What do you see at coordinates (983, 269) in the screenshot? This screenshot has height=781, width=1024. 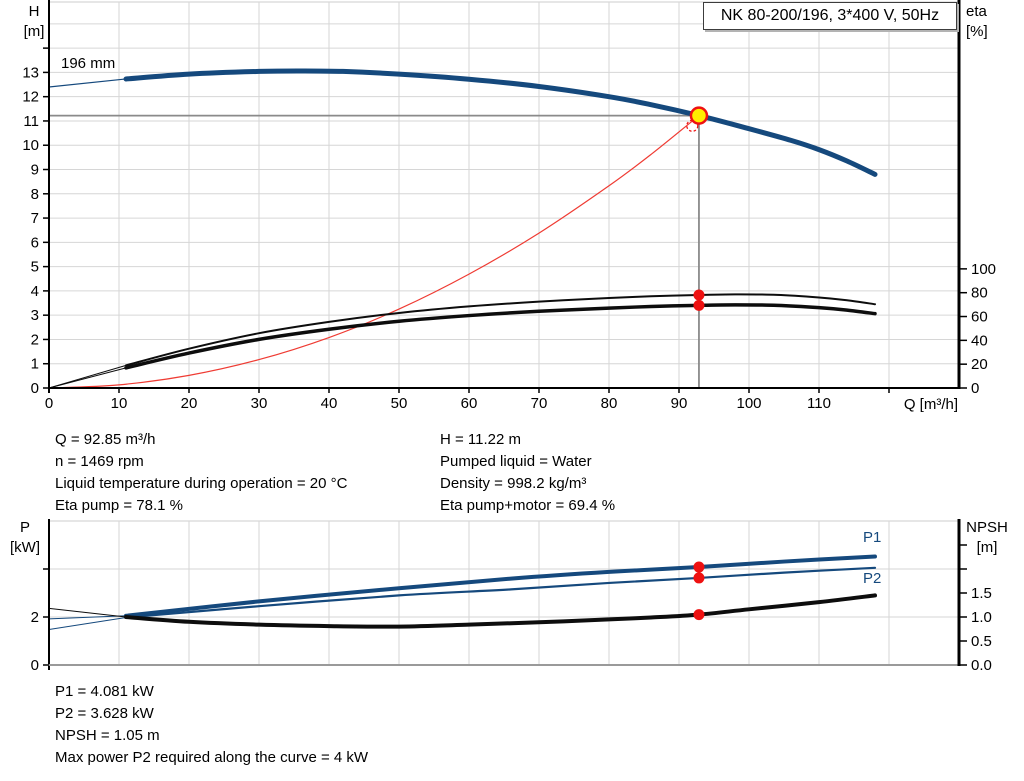 I see `right-tick-label: 100` at bounding box center [983, 269].